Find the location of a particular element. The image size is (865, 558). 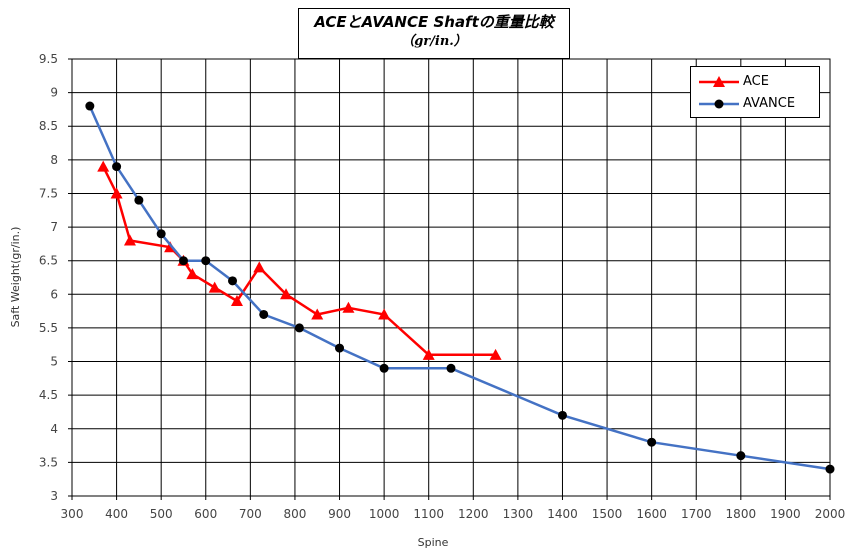

x-tick-label: 1400 is located at coordinates (562, 514).